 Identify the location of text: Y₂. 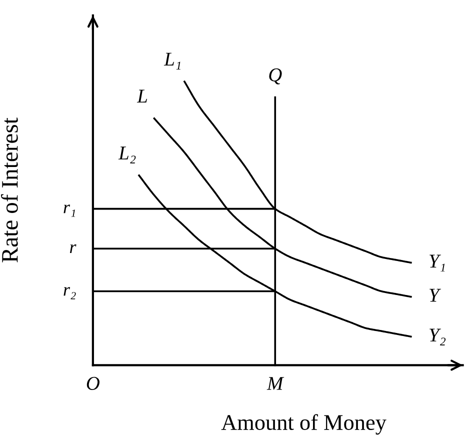
(438, 337).